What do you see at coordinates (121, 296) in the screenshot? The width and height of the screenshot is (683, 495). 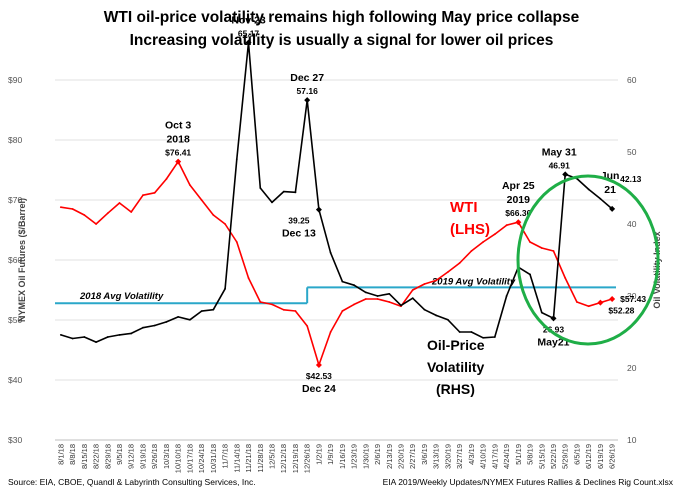 I see `avg-2018-label: 2018 Avg Volatility` at bounding box center [121, 296].